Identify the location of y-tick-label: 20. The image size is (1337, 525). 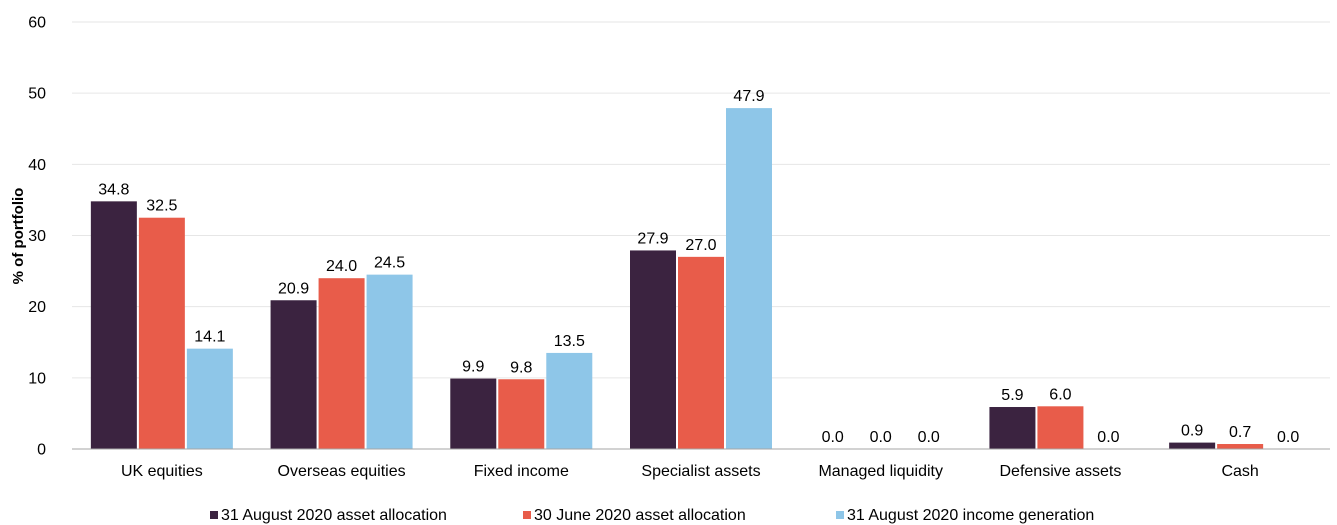
(37, 307).